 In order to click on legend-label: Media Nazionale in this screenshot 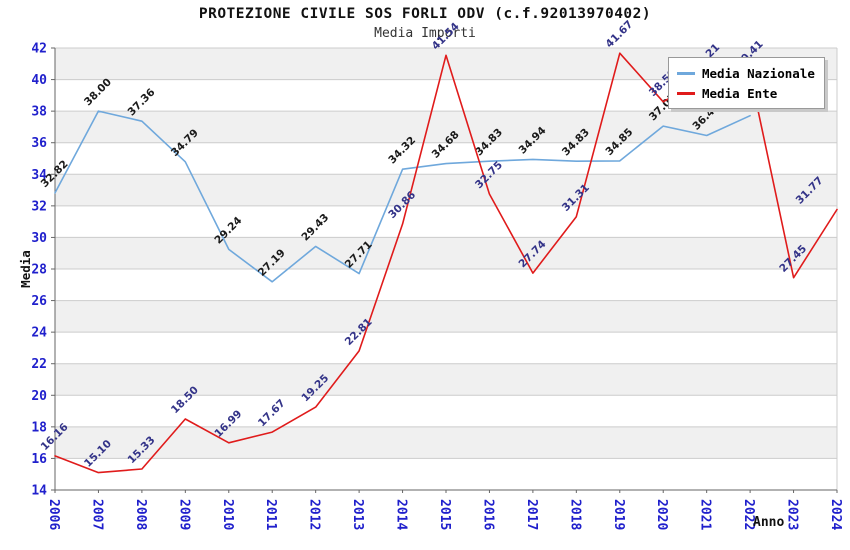, I will do `click(758, 73)`.